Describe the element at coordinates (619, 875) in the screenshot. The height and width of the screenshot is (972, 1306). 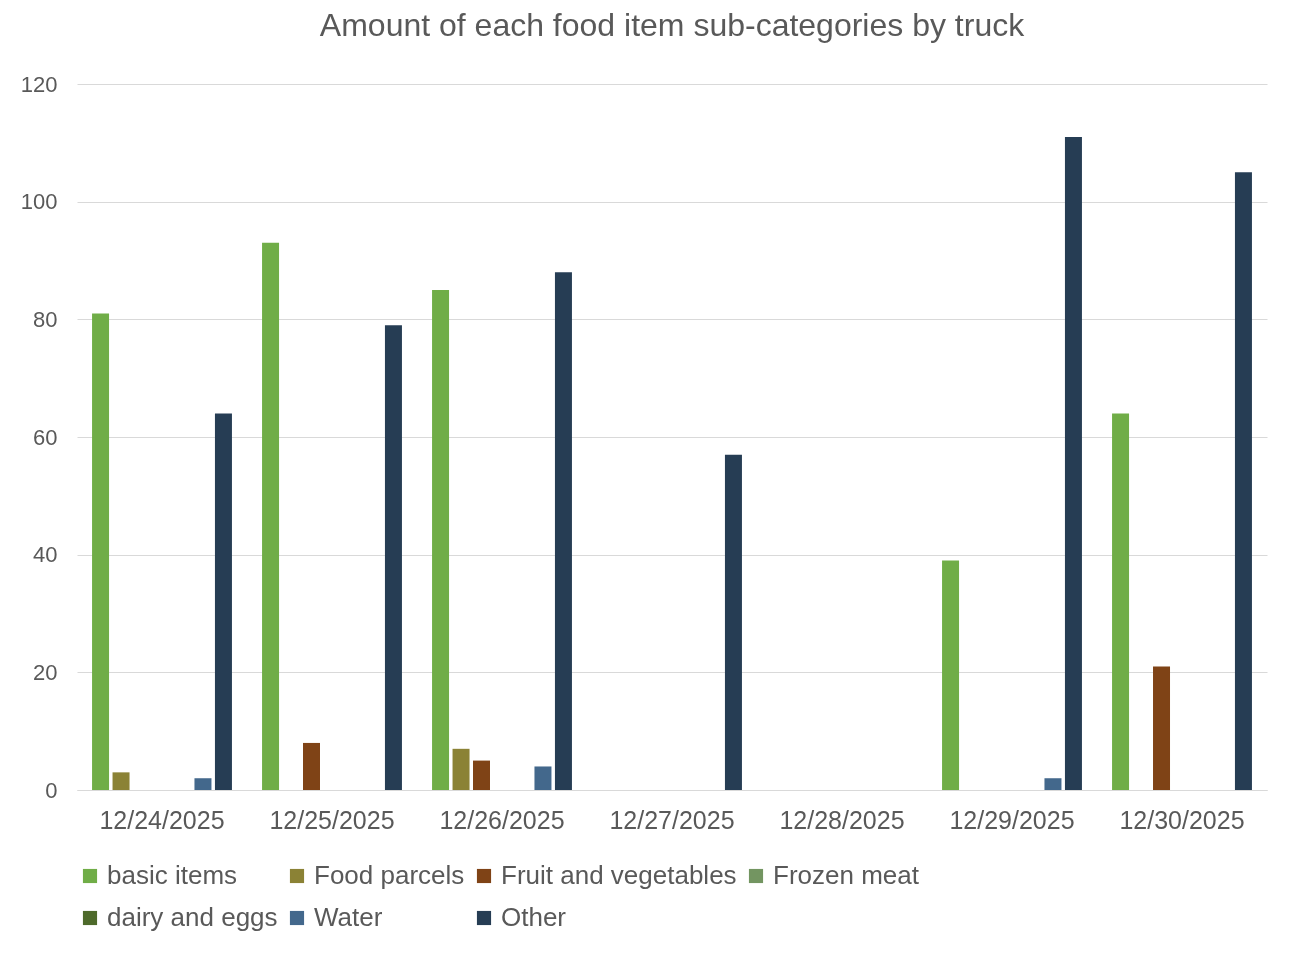
I see `legend-label: Fruit and vegetables` at that location.